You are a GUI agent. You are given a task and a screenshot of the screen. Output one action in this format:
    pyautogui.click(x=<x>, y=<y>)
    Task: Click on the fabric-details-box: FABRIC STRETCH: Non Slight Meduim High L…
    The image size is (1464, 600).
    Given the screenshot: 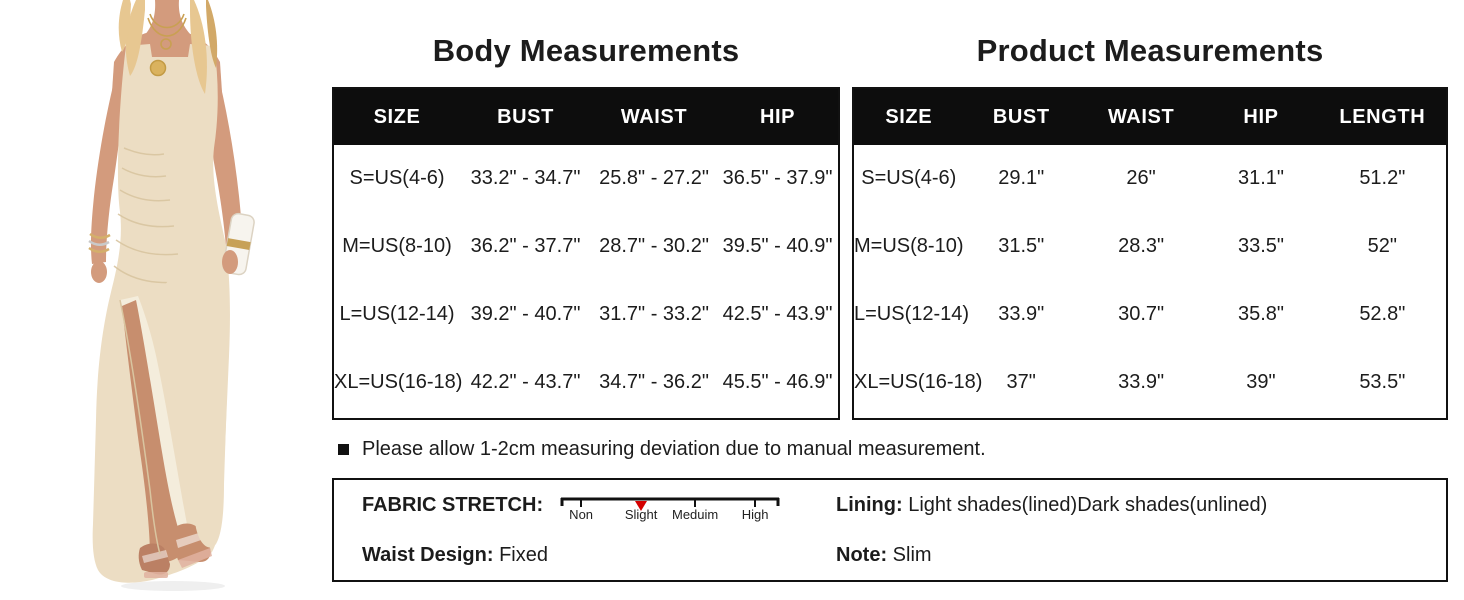 What is the action you would take?
    pyautogui.click(x=890, y=530)
    